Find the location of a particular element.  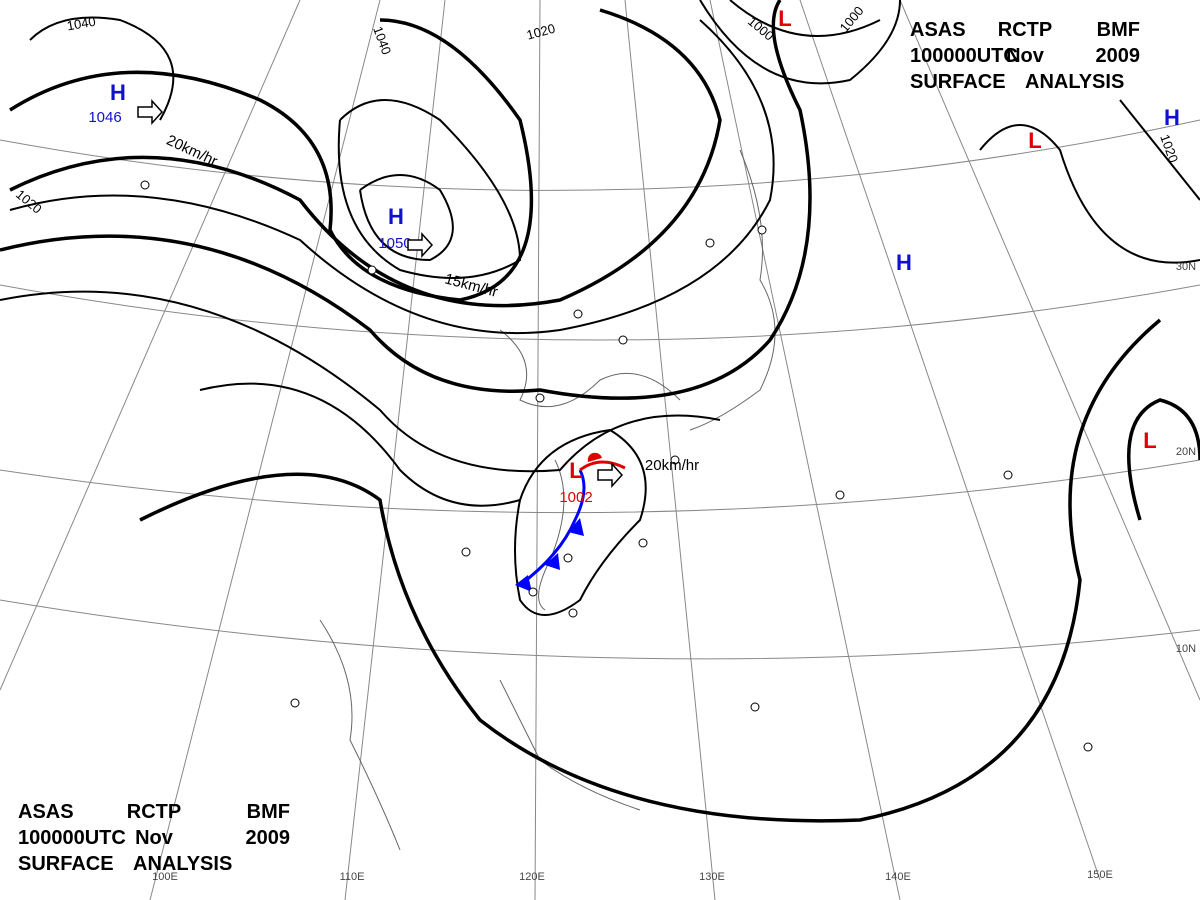

isobar-label: 1020 is located at coordinates (541, 32).